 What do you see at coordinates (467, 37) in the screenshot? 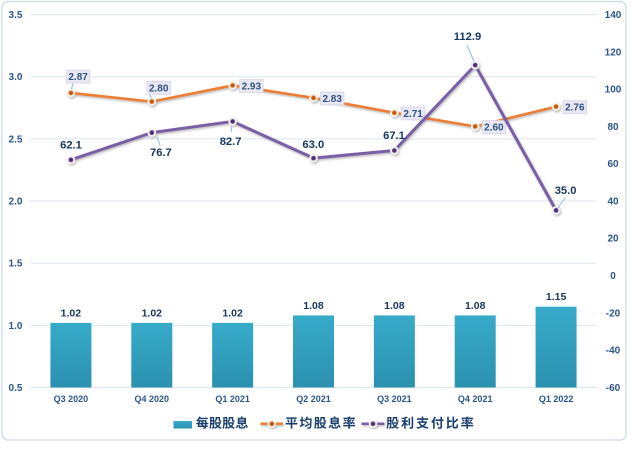
I see `svg-text: 112.9` at bounding box center [467, 37].